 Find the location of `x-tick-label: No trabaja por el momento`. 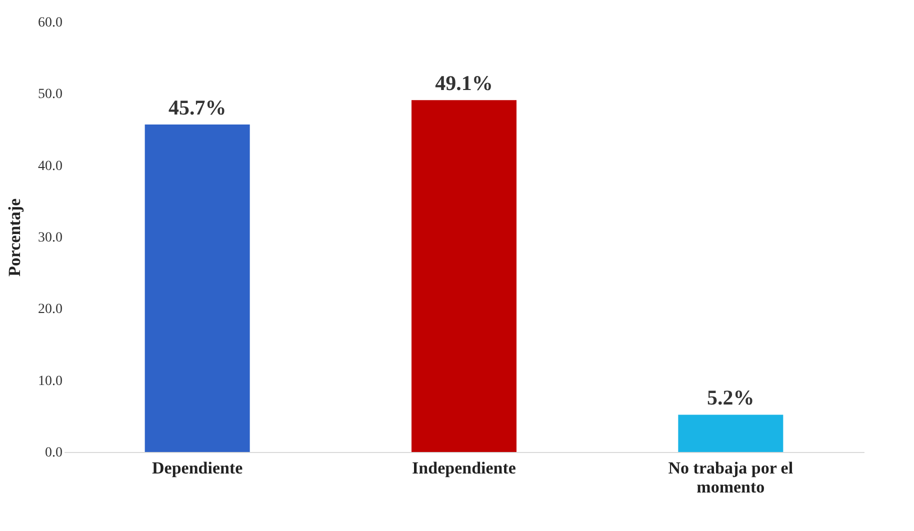

x-tick-label: No trabaja por el momento is located at coordinates (731, 477).